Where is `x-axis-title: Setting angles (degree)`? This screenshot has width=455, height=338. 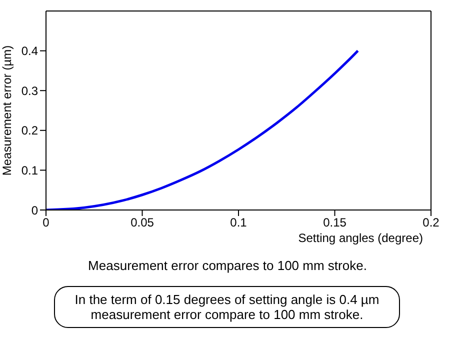 x-axis-title: Setting angles (degree) is located at coordinates (360, 238).